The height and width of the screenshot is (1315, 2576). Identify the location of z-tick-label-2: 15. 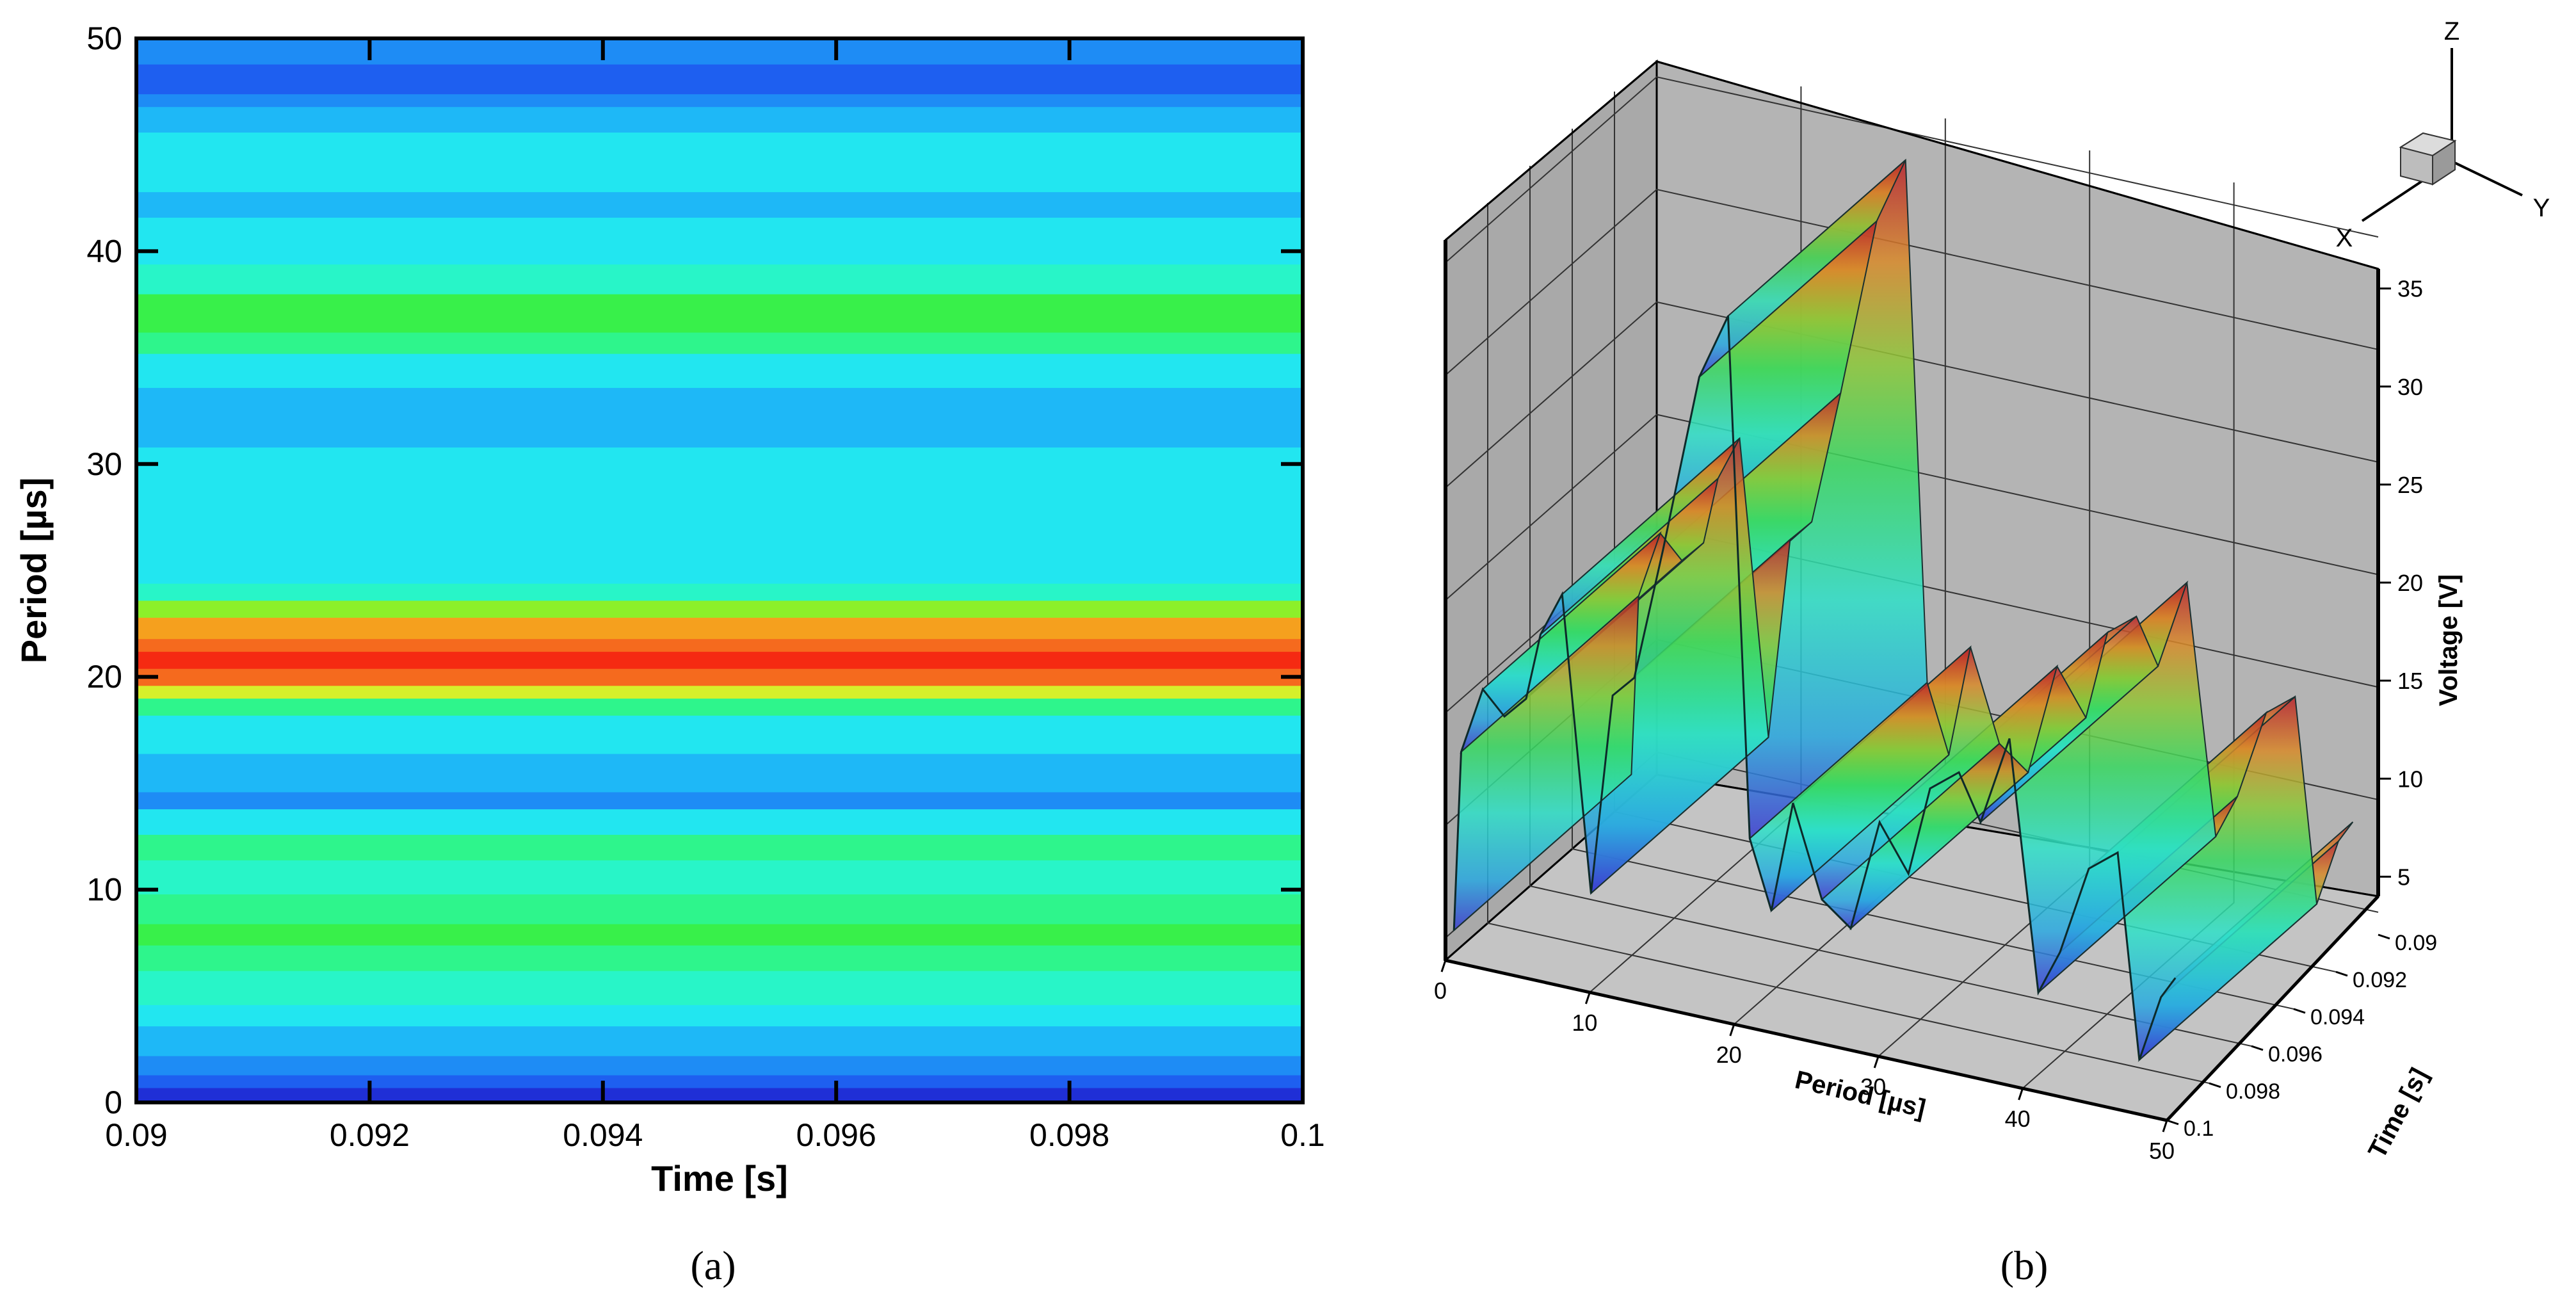
(2410, 681).